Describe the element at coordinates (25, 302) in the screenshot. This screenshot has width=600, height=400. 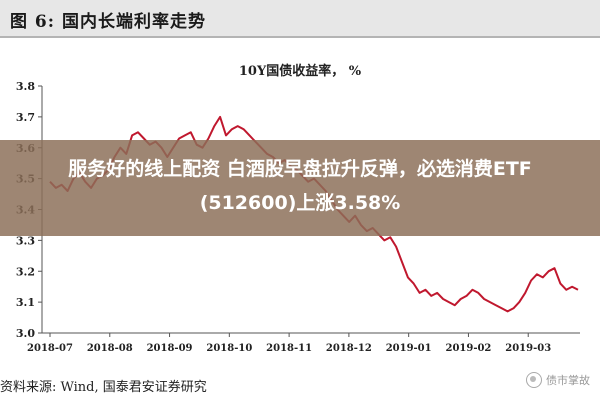
I see `y-tick-label: 3.1` at that location.